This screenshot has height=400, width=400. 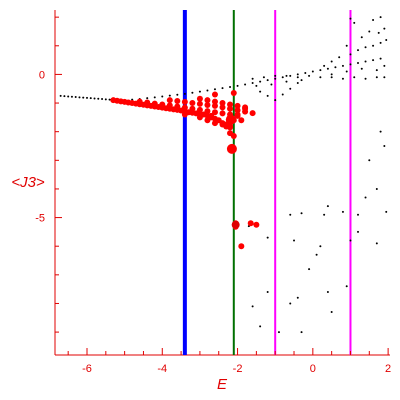 I want to click on x-tick-label: 2, so click(x=388, y=369).